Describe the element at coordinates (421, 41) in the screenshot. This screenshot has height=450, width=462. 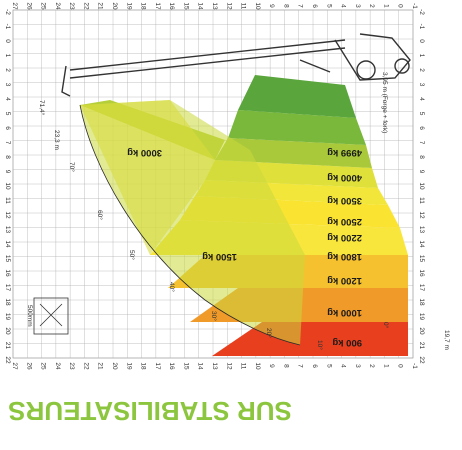
I see `y-tick-label: 0` at that location.